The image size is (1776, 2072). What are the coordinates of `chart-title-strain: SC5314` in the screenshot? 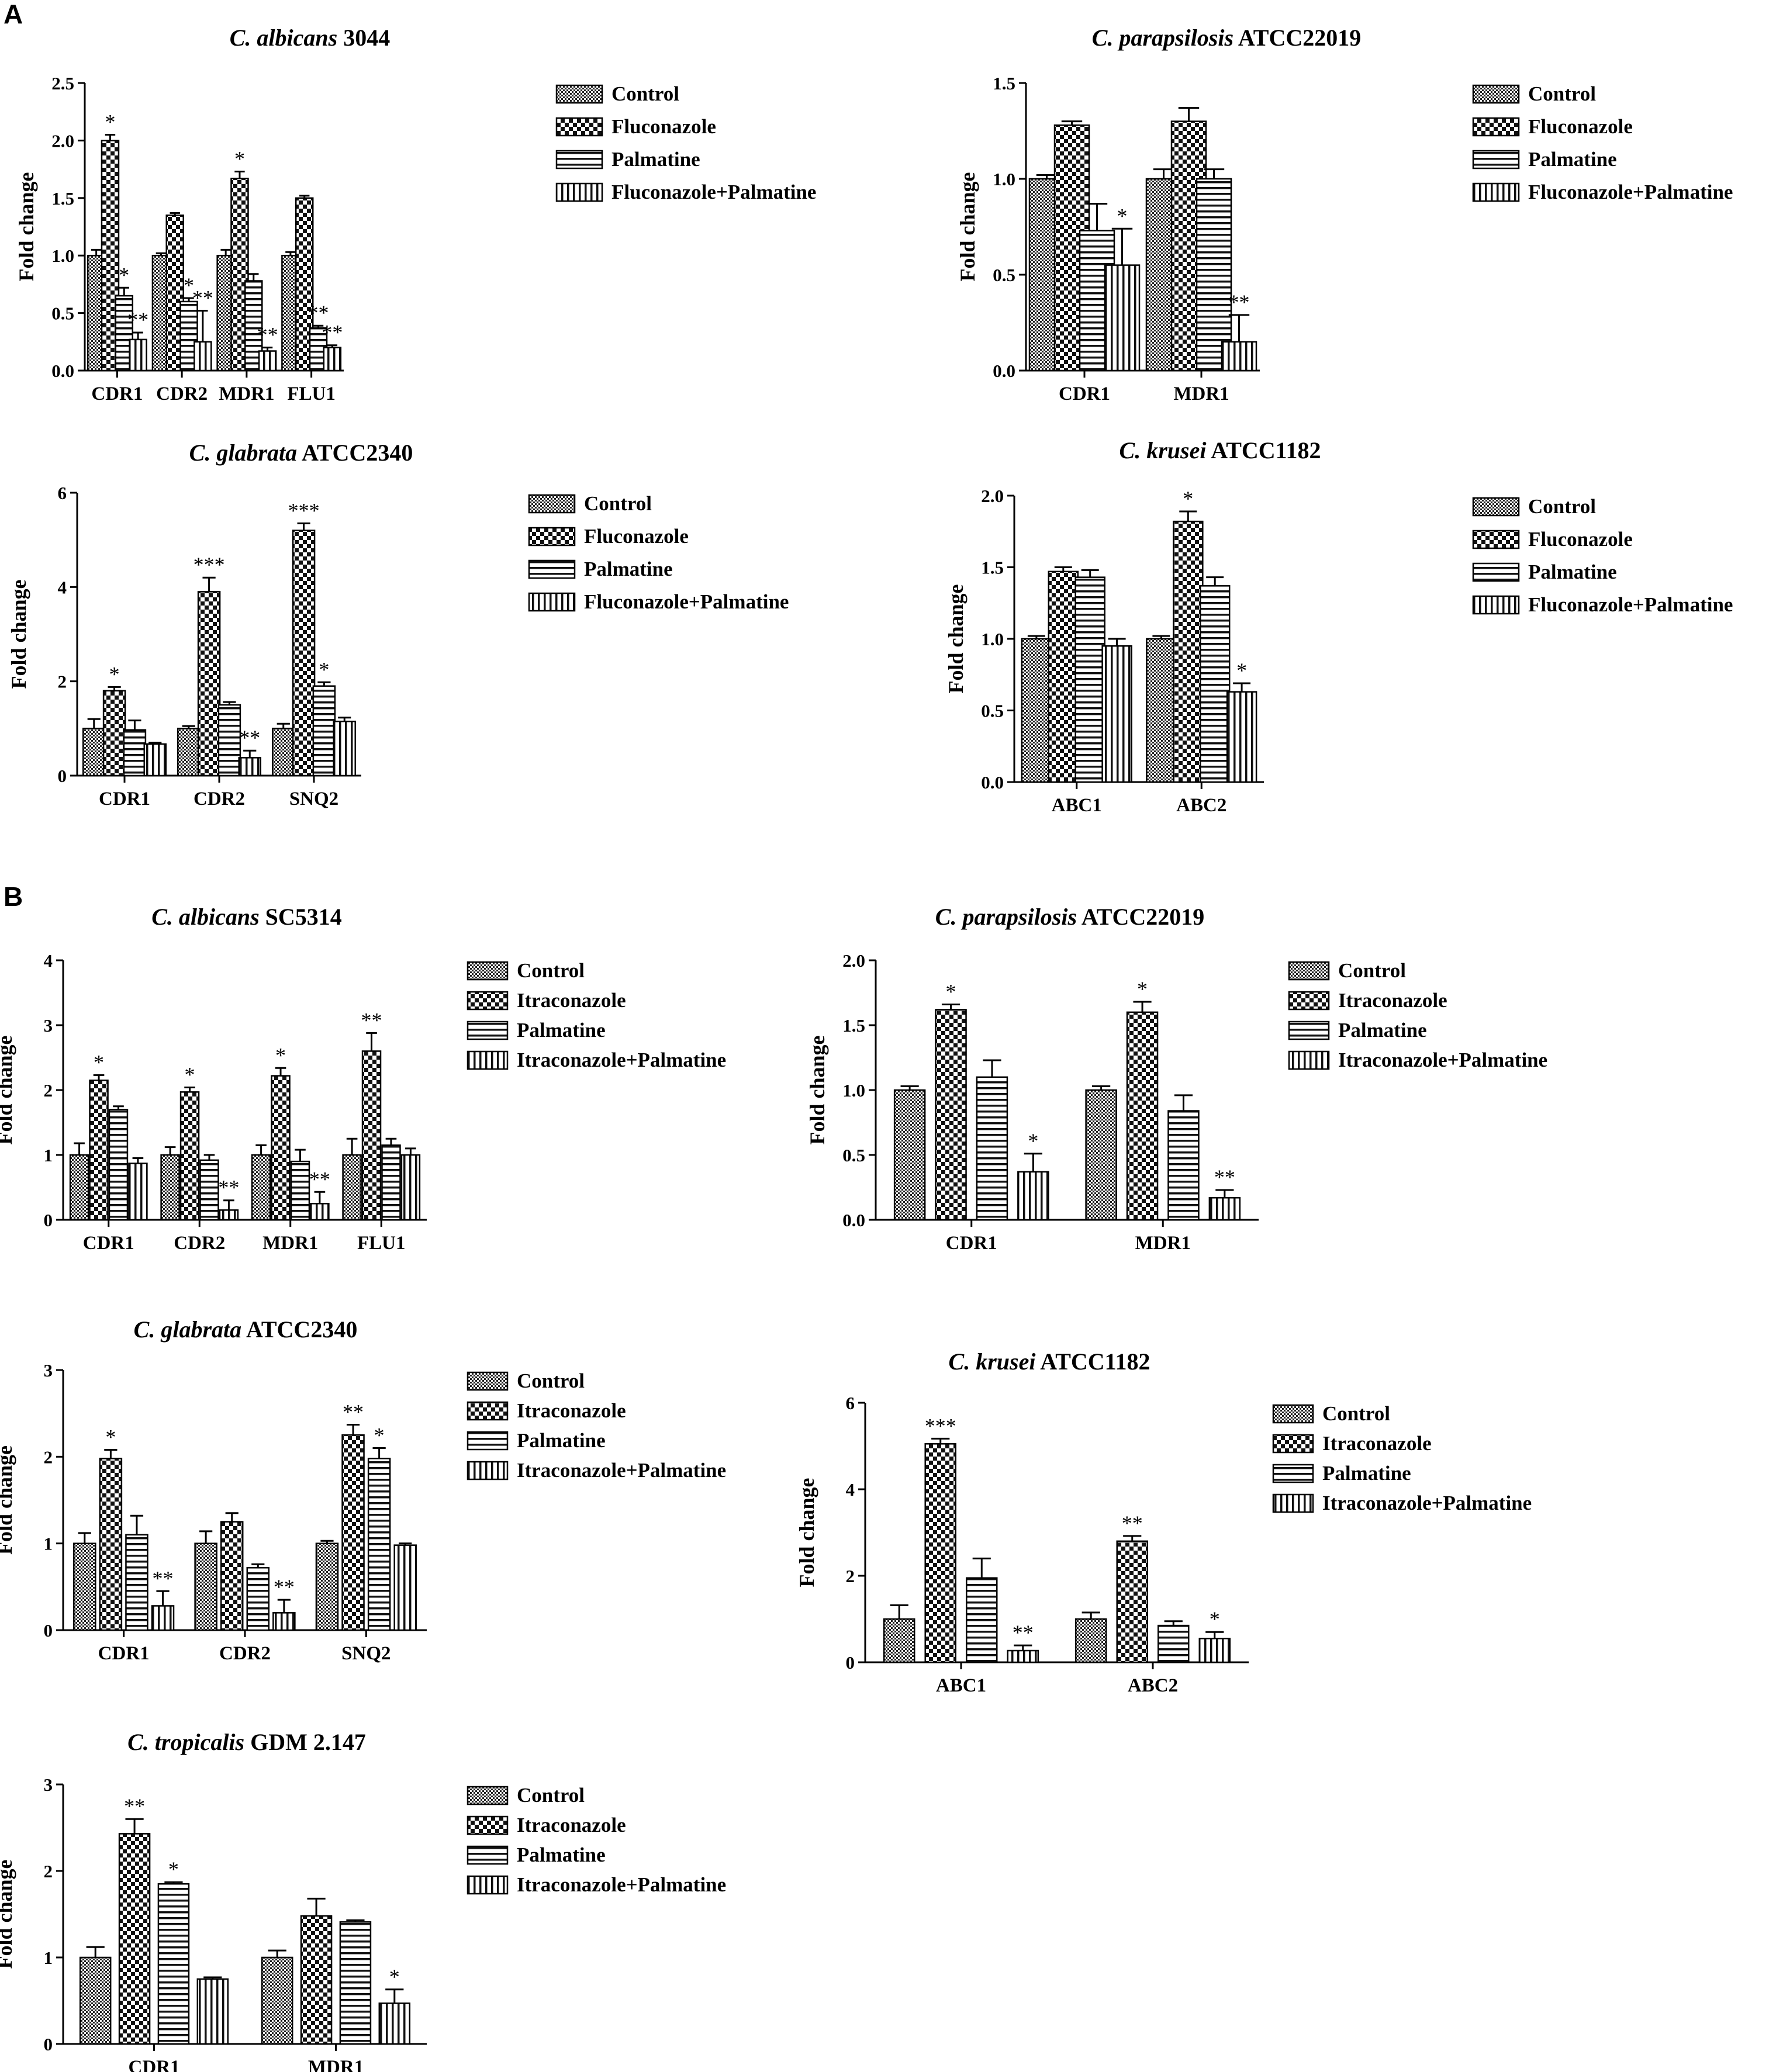 It's located at (301, 917).